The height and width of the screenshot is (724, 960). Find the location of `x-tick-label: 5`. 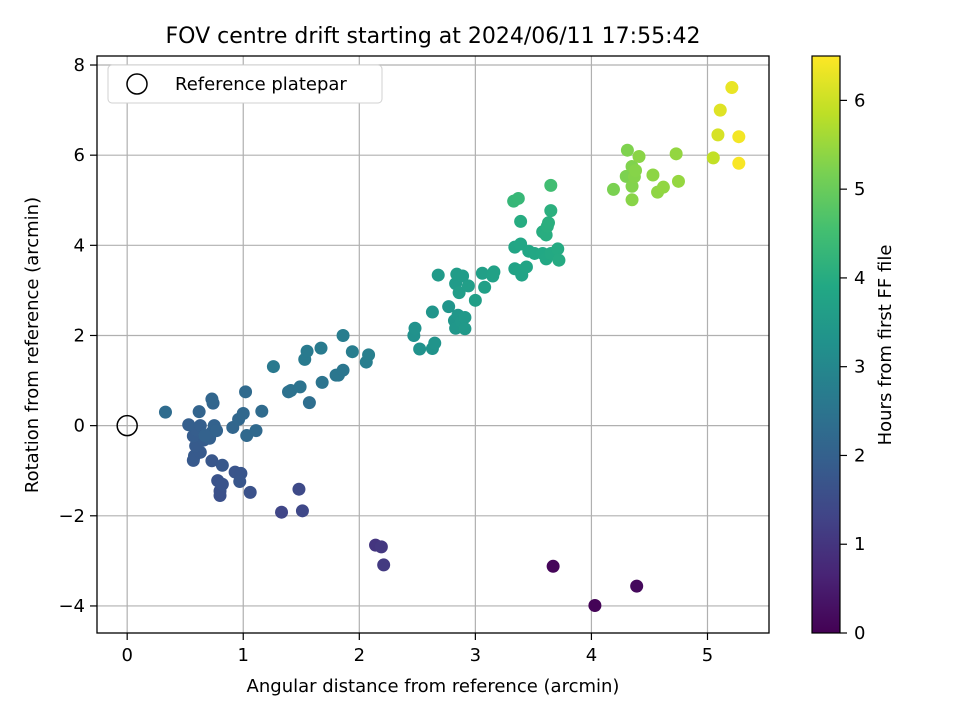

x-tick-label: 5 is located at coordinates (707, 655).